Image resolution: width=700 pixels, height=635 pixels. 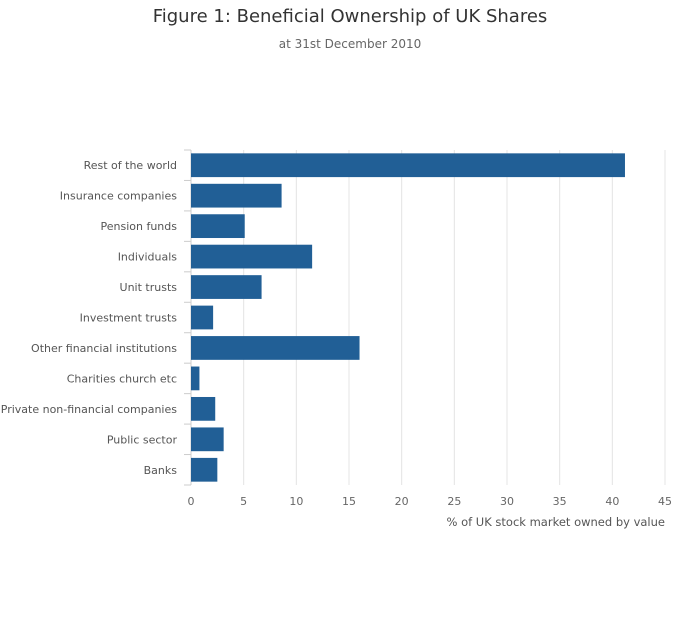 I want to click on bar-insurance-companies, so click(x=236, y=195).